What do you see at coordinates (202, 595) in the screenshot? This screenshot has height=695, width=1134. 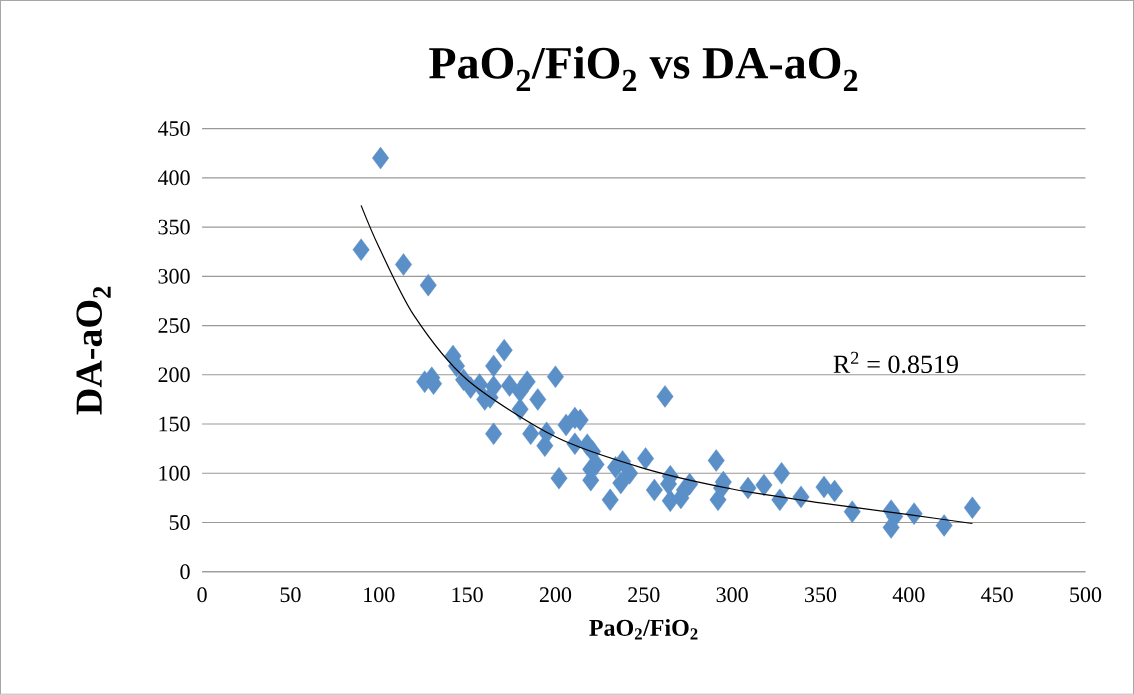 I see `x-tick-label: 0` at bounding box center [202, 595].